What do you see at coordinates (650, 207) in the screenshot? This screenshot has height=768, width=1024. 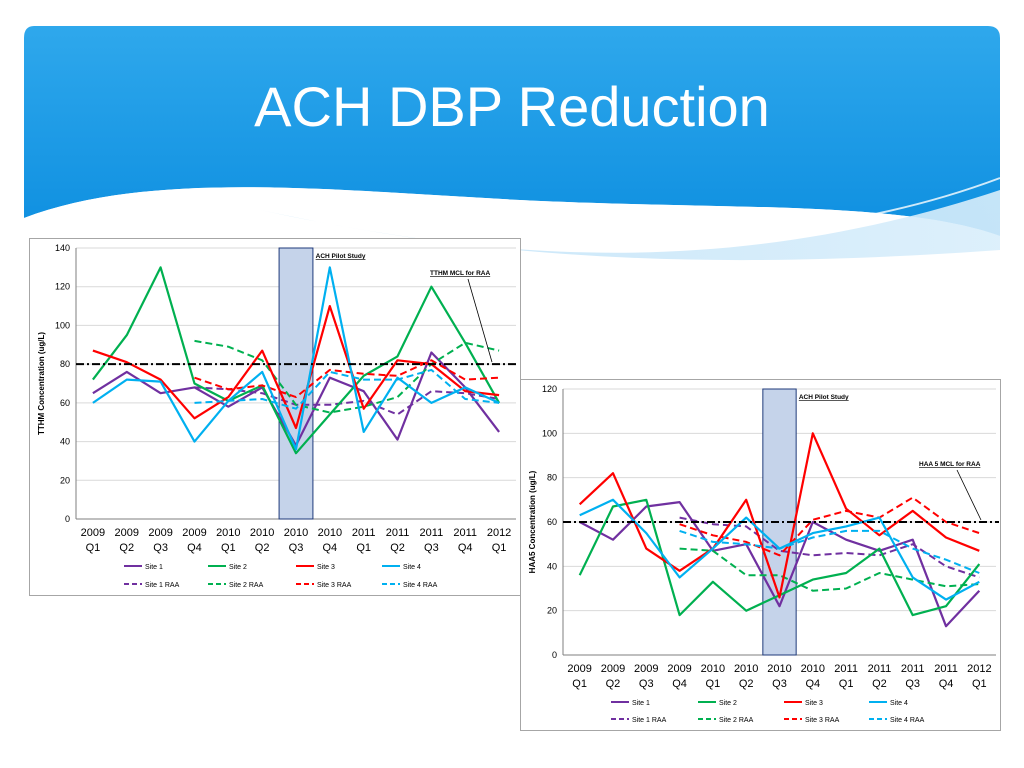 I see `header-wave-line` at bounding box center [650, 207].